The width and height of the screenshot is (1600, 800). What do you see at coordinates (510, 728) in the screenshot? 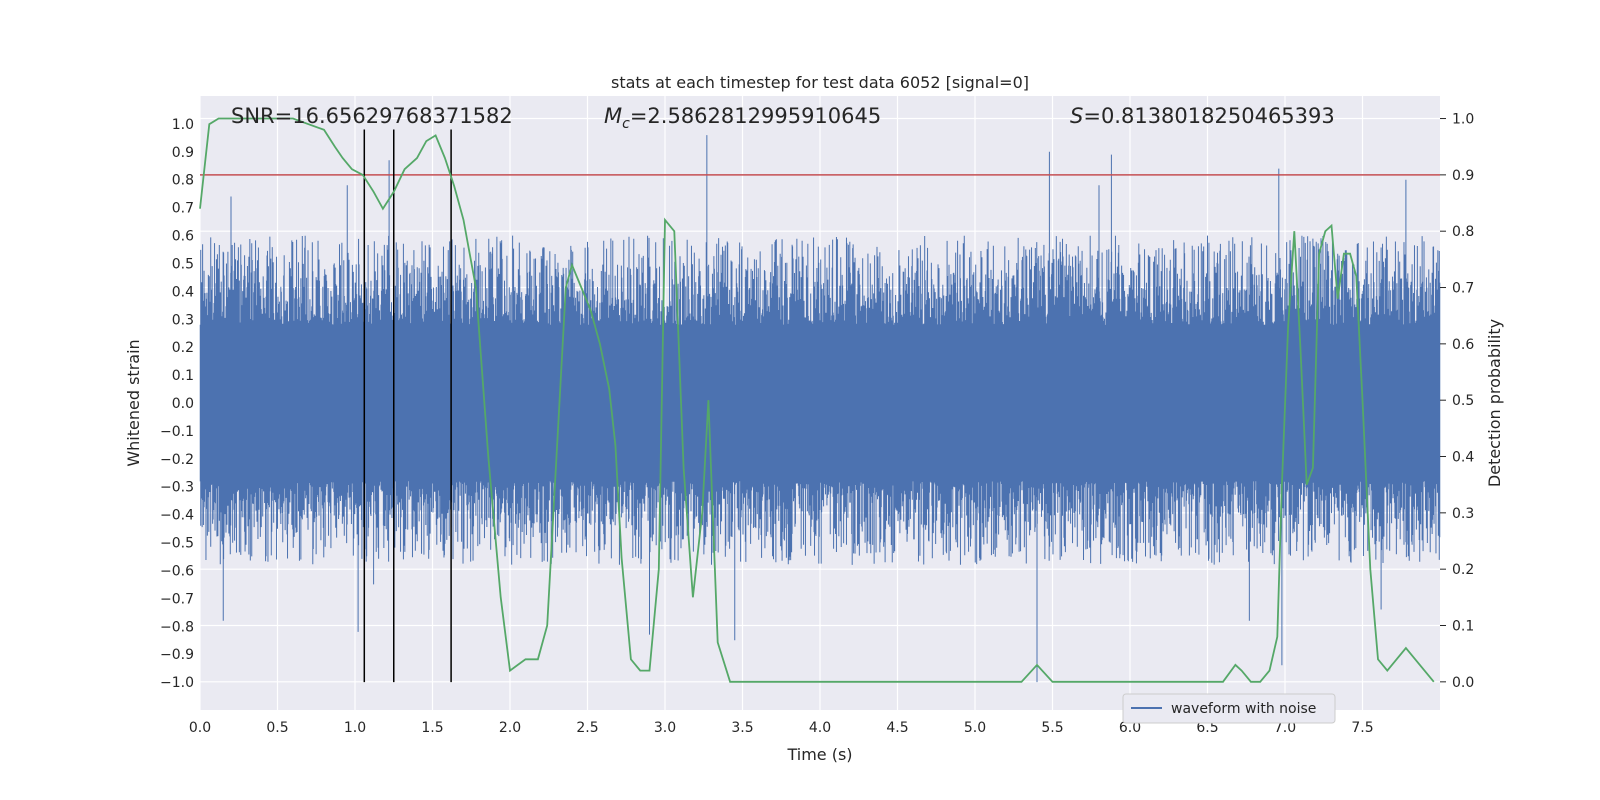
I see `x-tick-label: 2.0` at bounding box center [510, 728].